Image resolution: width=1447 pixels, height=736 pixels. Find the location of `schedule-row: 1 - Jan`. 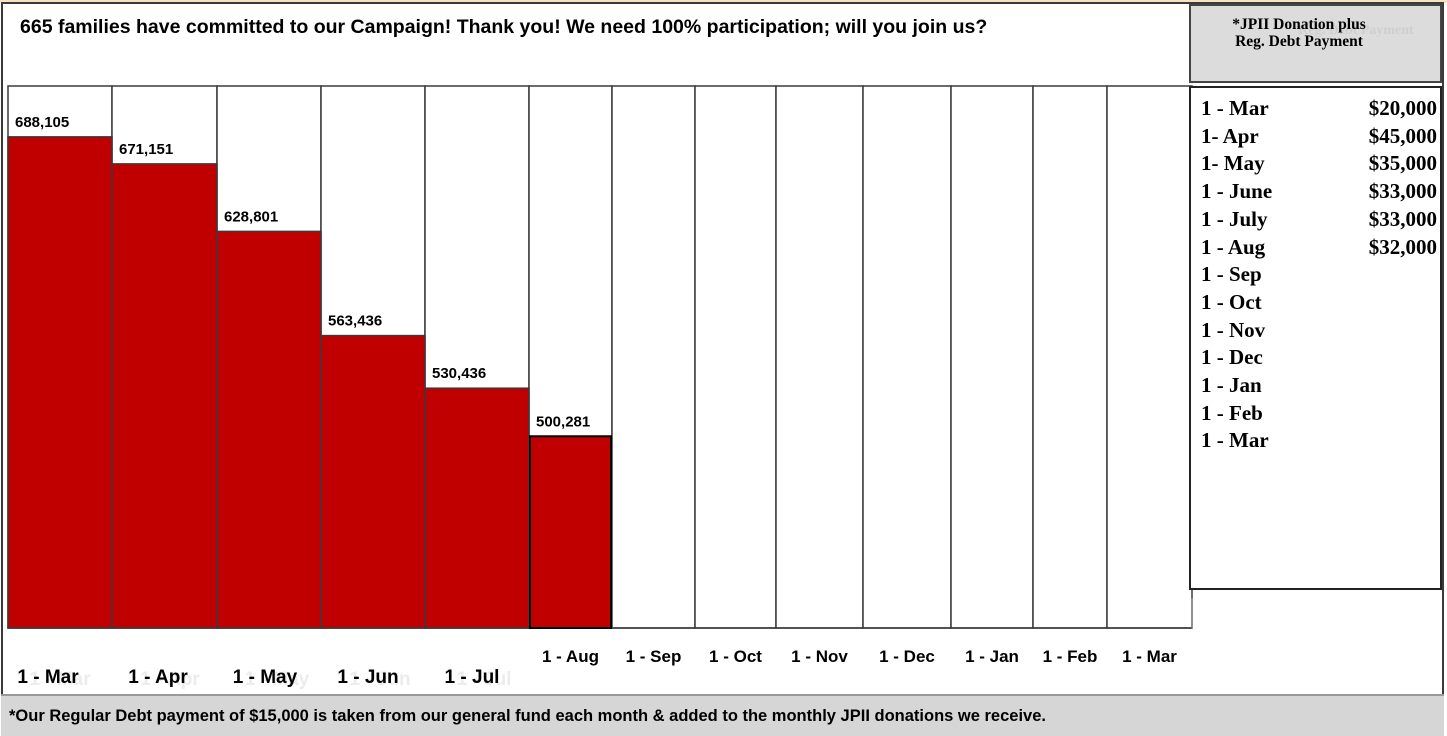

schedule-row: 1 - Jan is located at coordinates (1319, 387).